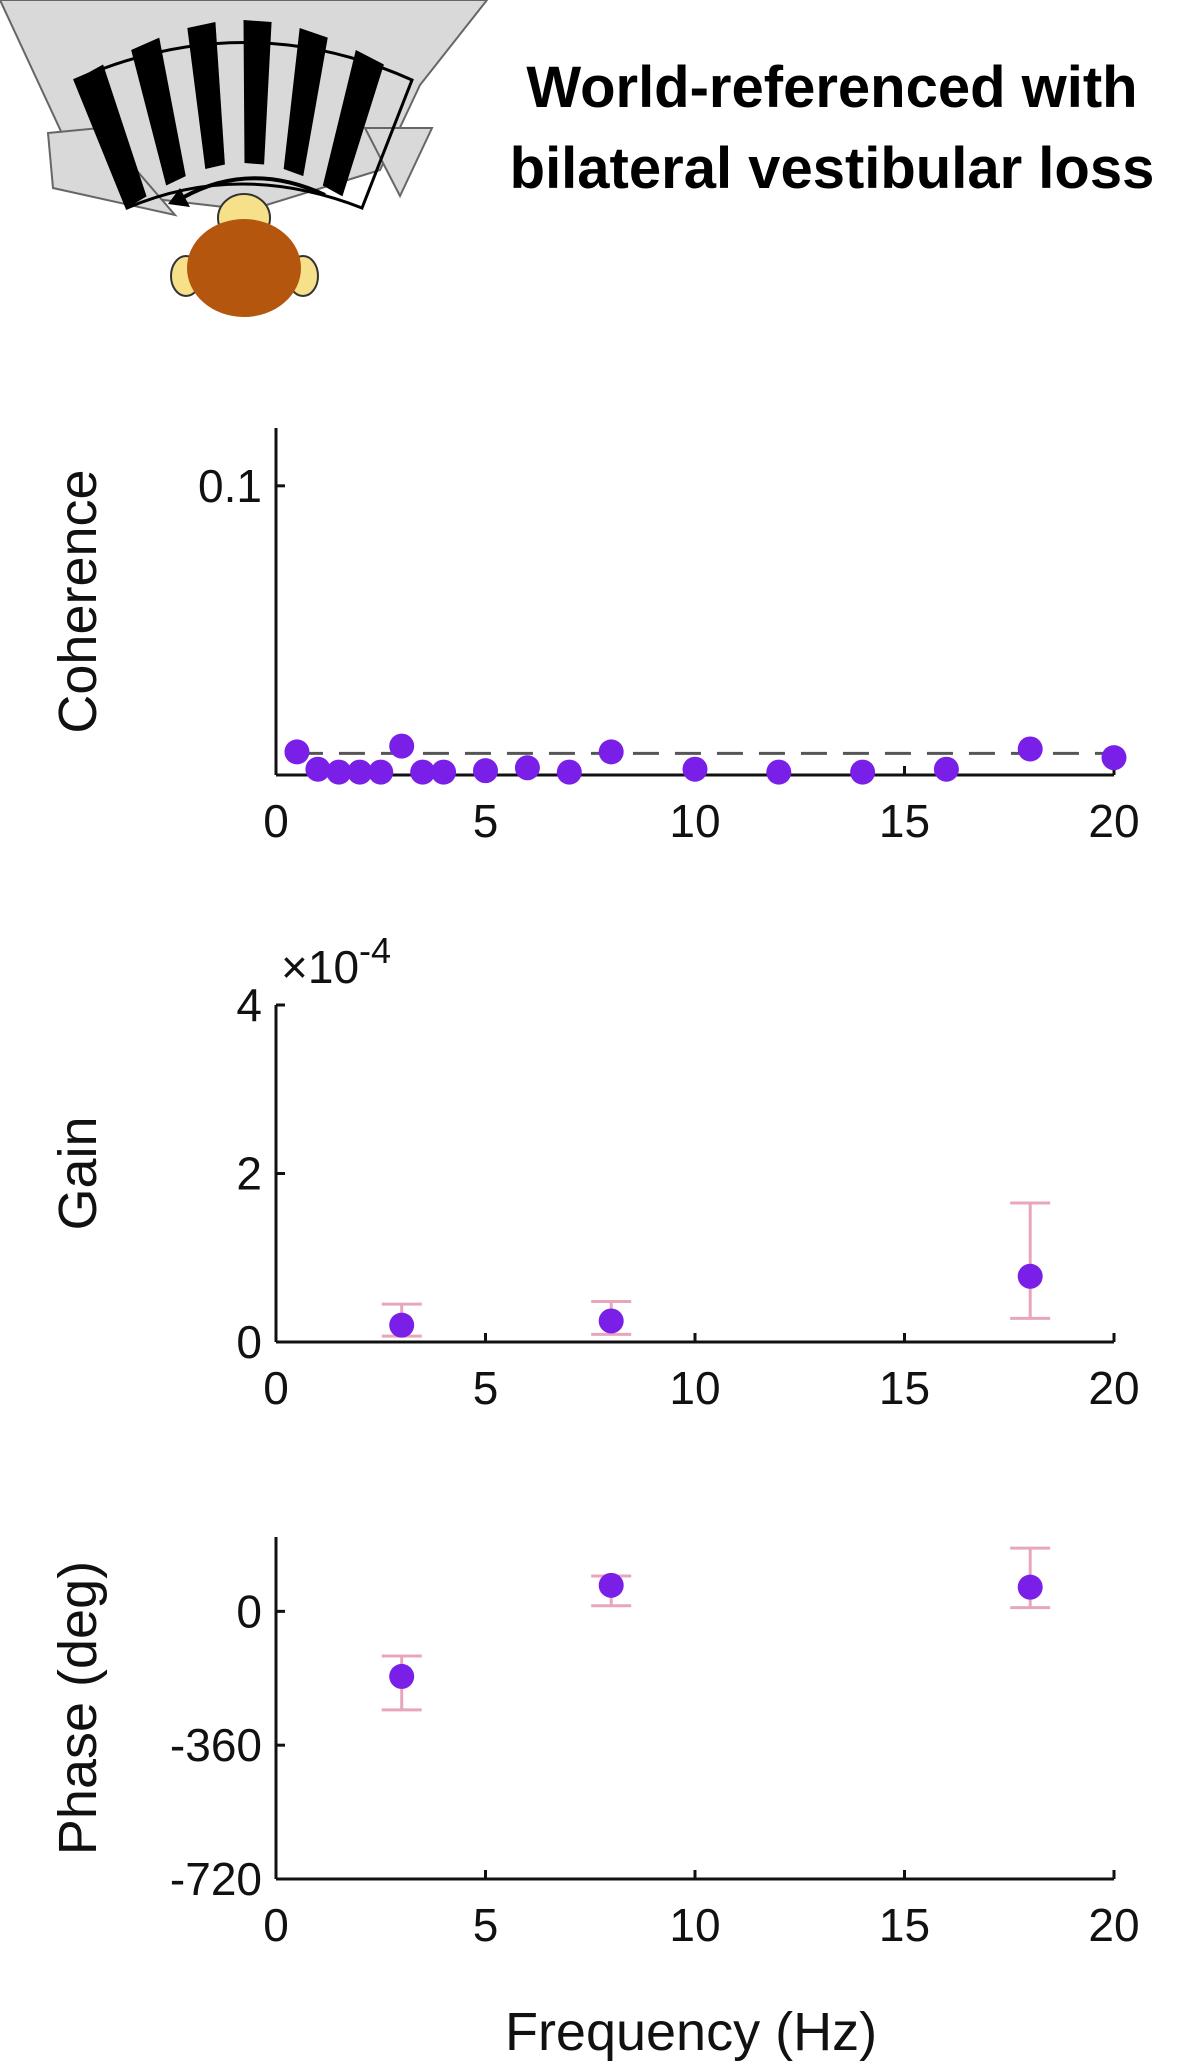 The height and width of the screenshot is (2064, 1201). I want to click on y-axis-label: Gain, so click(78, 1173).